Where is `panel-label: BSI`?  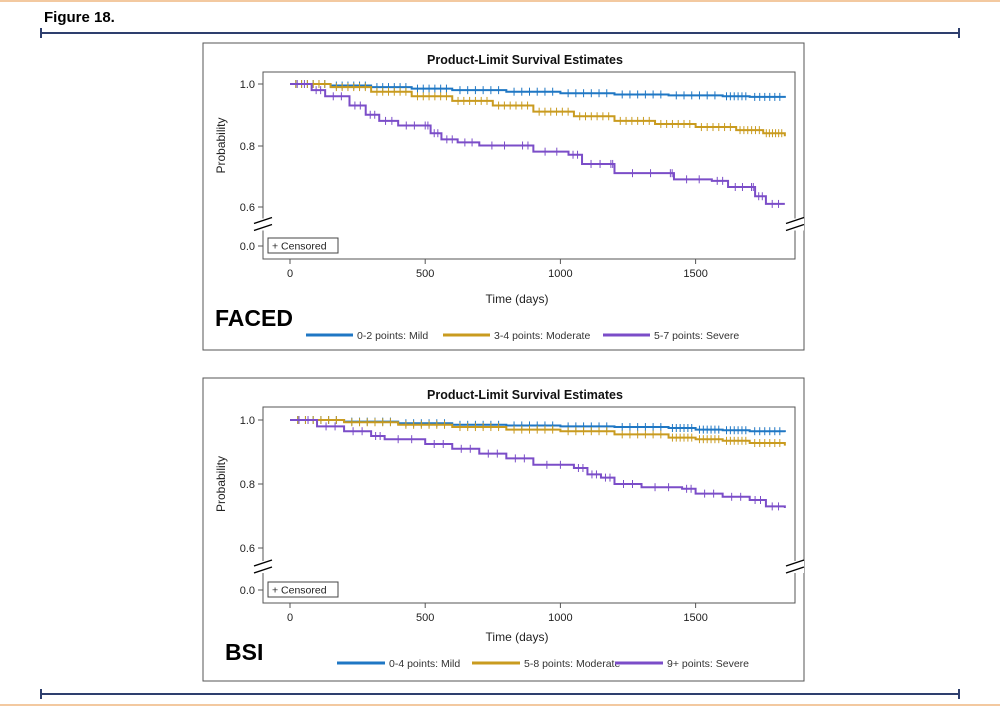 panel-label: BSI is located at coordinates (244, 652).